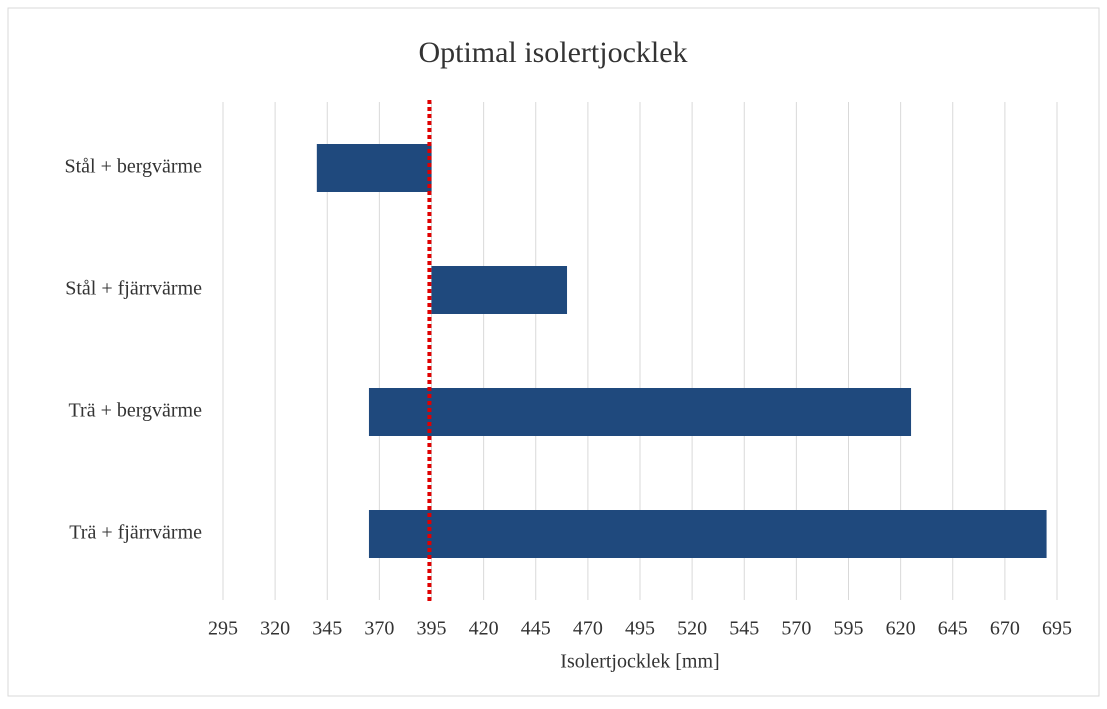 The width and height of the screenshot is (1107, 709). Describe the element at coordinates (136, 411) in the screenshot. I see `y-tick-label: Trä + bergvärme` at that location.